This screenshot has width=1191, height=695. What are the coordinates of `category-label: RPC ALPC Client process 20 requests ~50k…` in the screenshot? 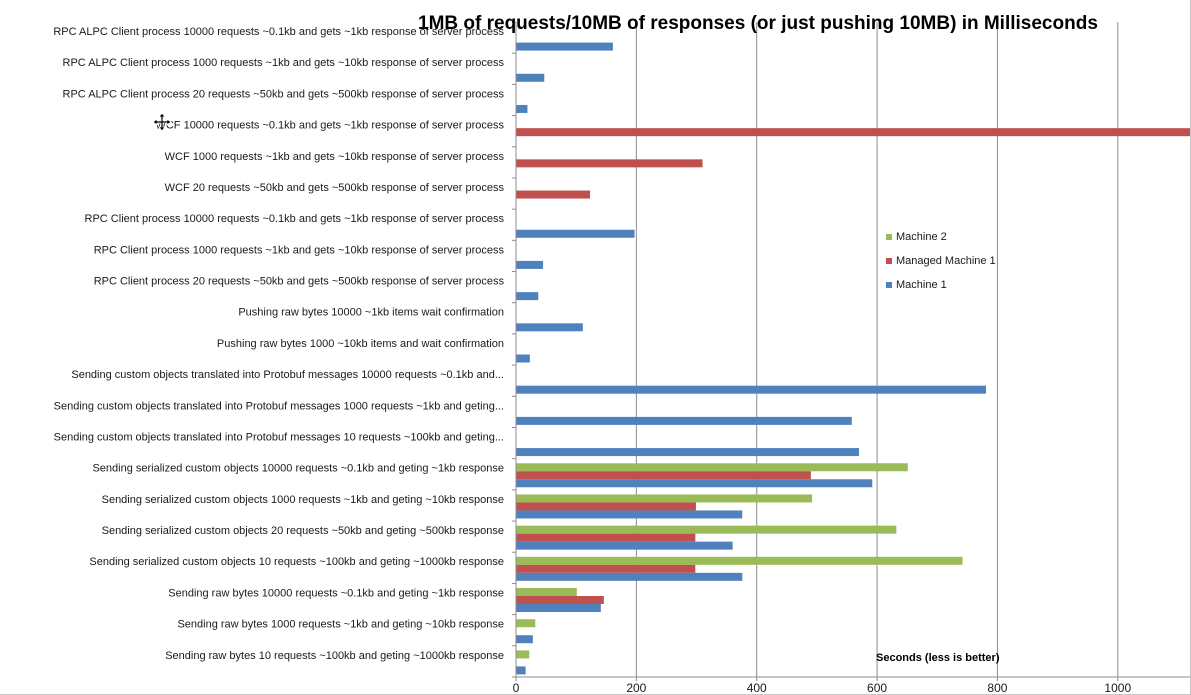 It's located at (284, 94).